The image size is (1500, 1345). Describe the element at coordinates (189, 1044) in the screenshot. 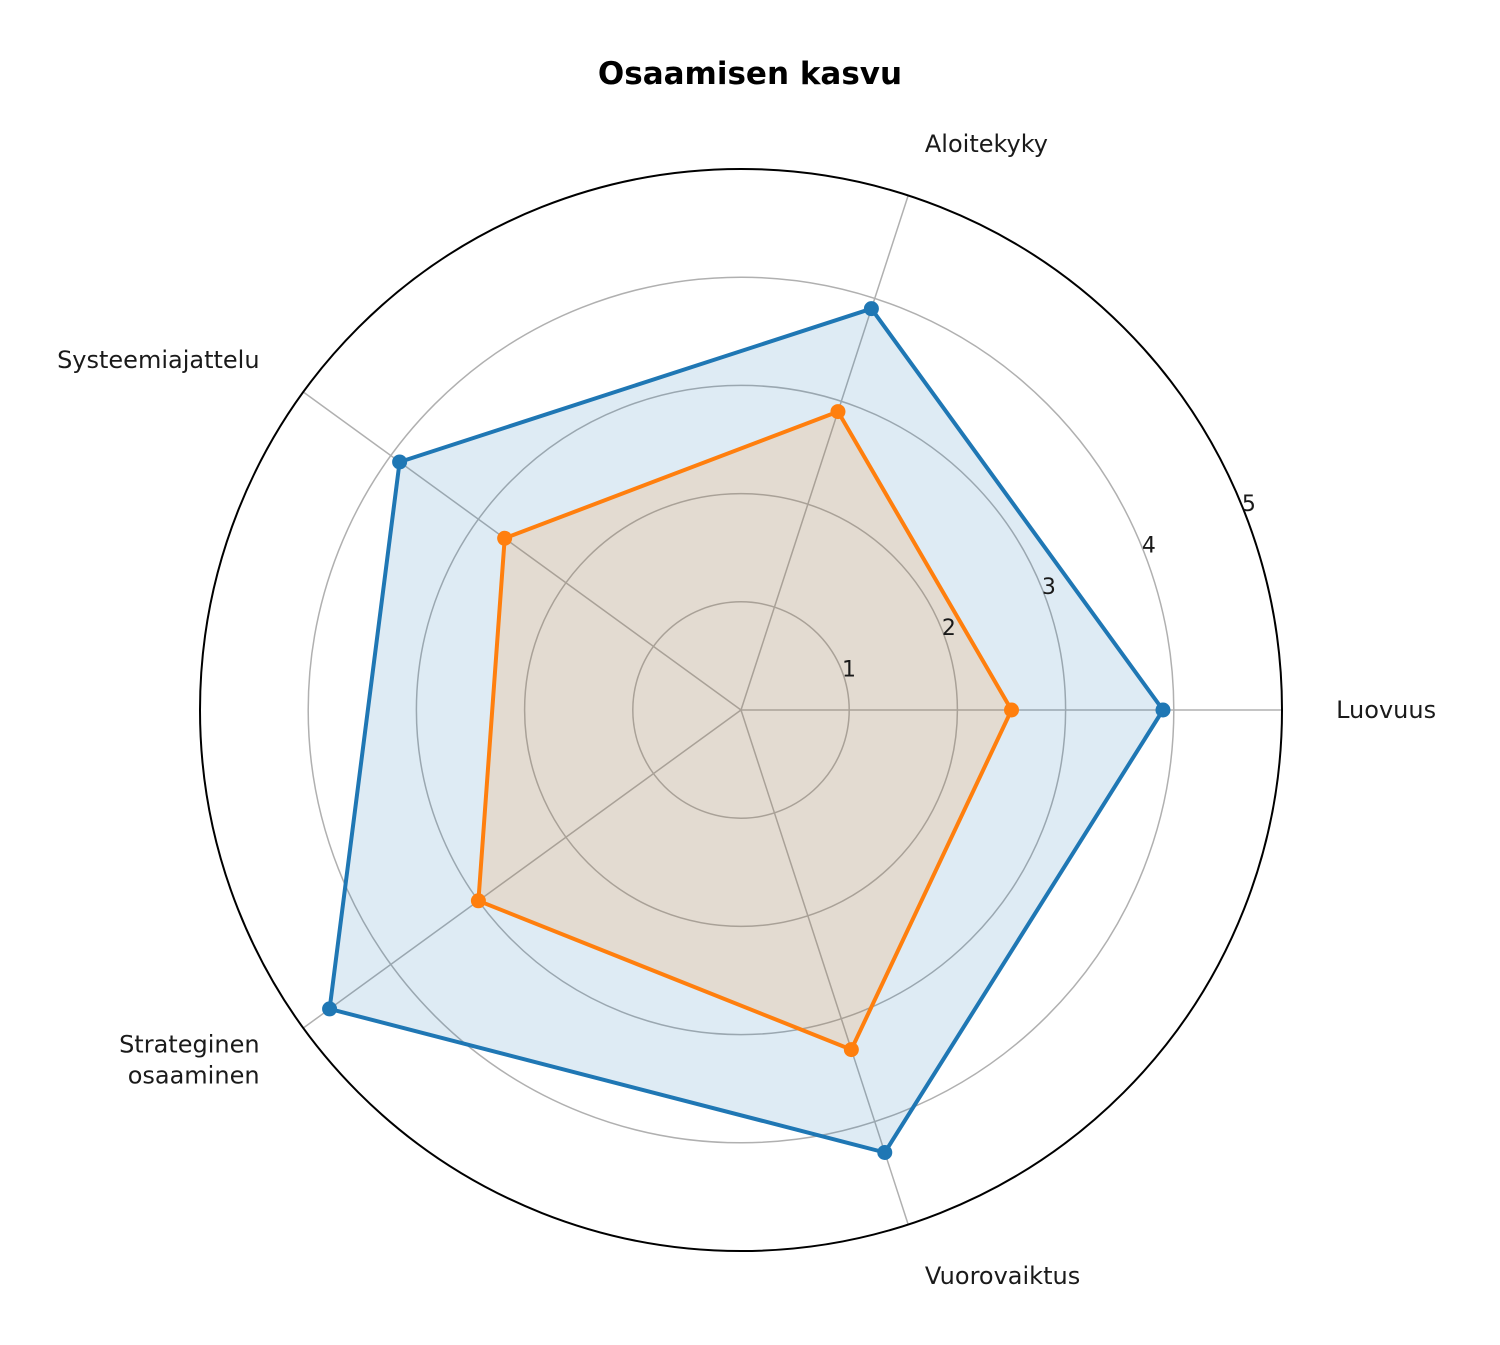

I see `axis-label-line: Strateginen` at that location.